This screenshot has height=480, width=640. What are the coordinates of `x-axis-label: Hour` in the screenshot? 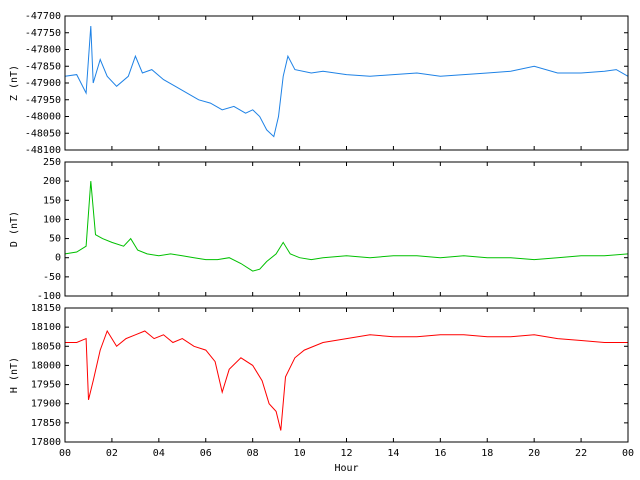 It's located at (346, 468).